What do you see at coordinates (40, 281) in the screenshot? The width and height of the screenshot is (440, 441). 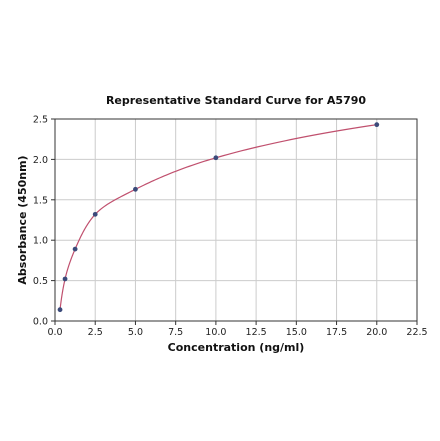 I see `y-tick-label: 0.5` at bounding box center [40, 281].